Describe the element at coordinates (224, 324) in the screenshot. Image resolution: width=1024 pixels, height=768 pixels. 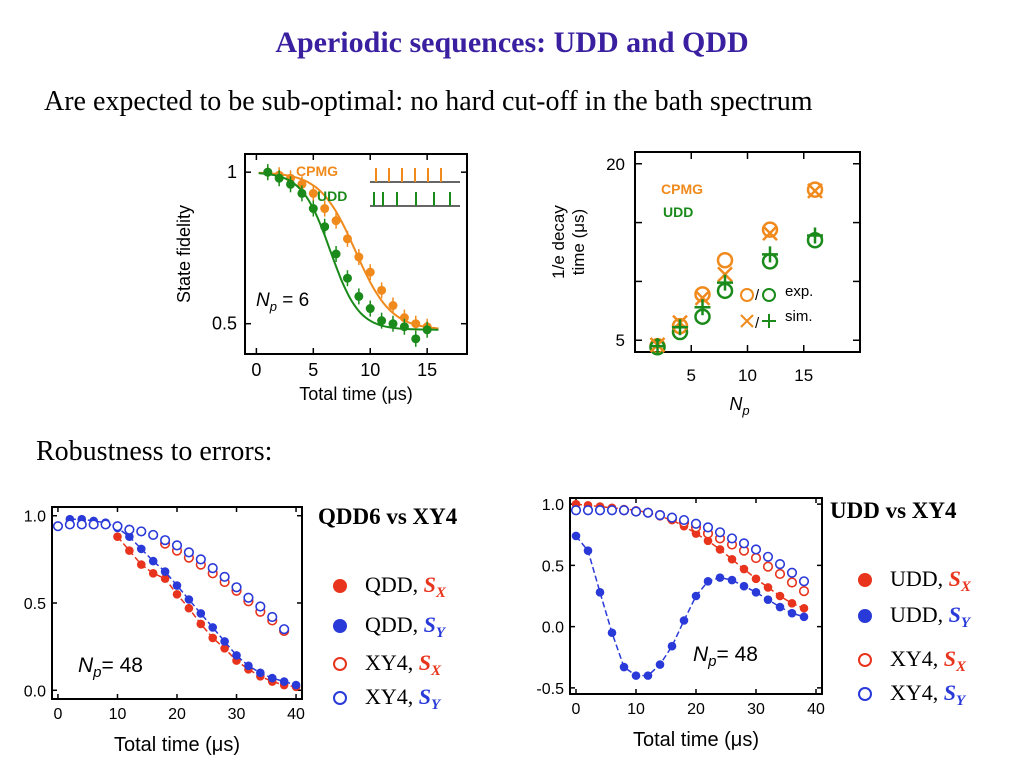
I see `y-tick-label: 0.5` at that location.